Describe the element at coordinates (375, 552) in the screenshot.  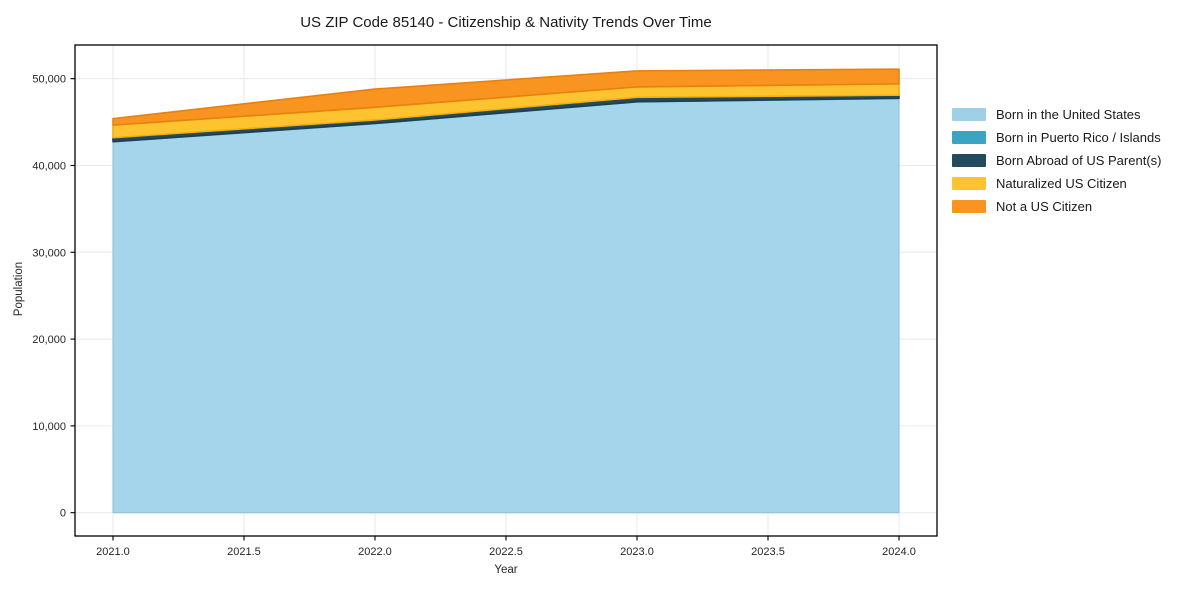
I see `x-tick-label: 2022.0` at that location.